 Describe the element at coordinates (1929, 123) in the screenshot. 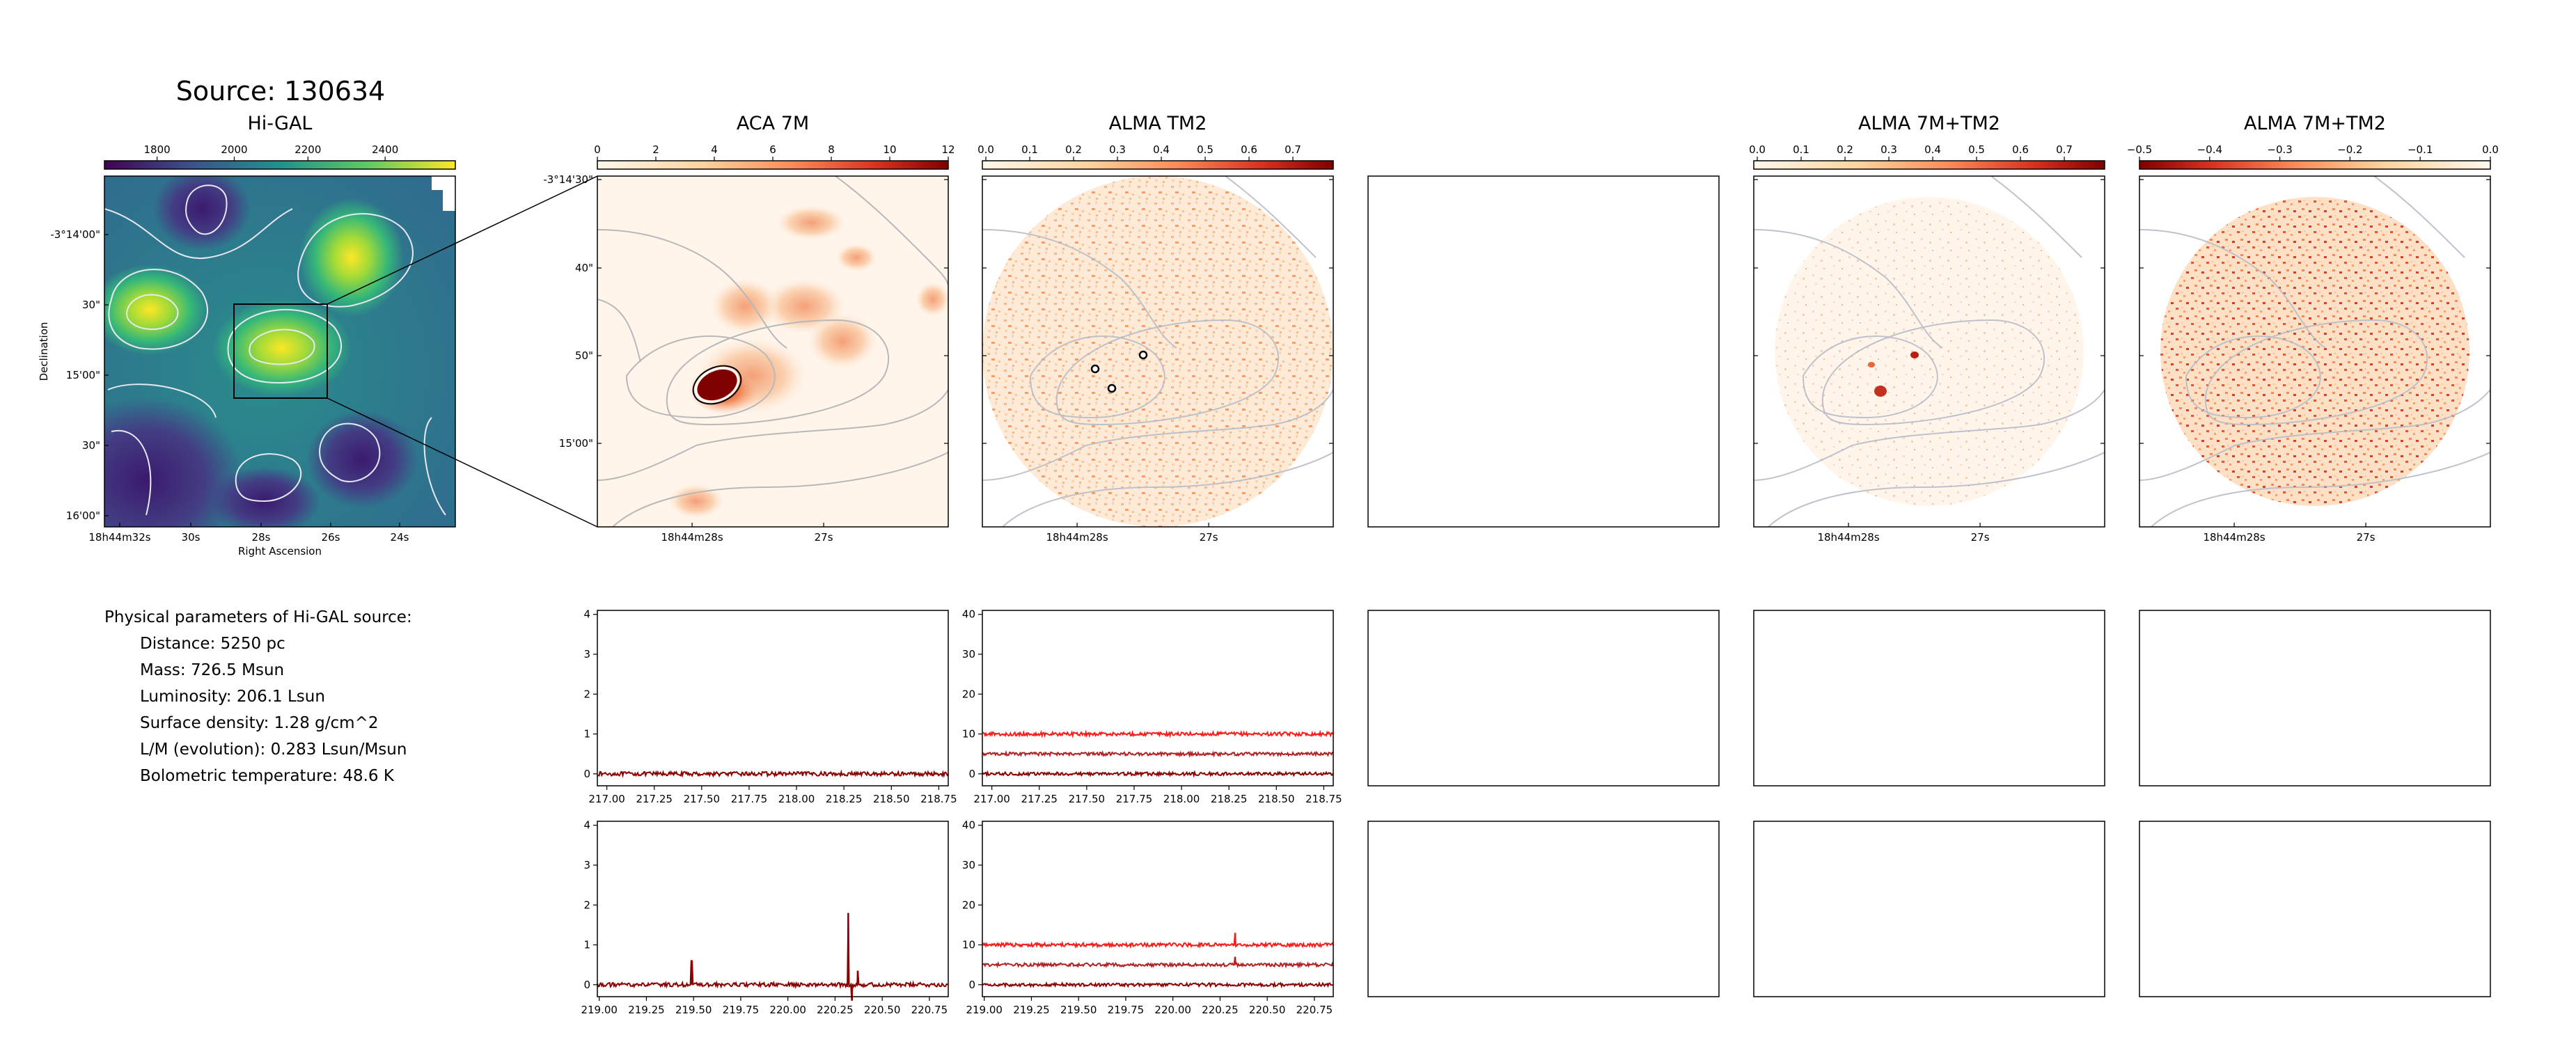

I see `panel-title-combo1: ALMA 7M+TM2` at that location.